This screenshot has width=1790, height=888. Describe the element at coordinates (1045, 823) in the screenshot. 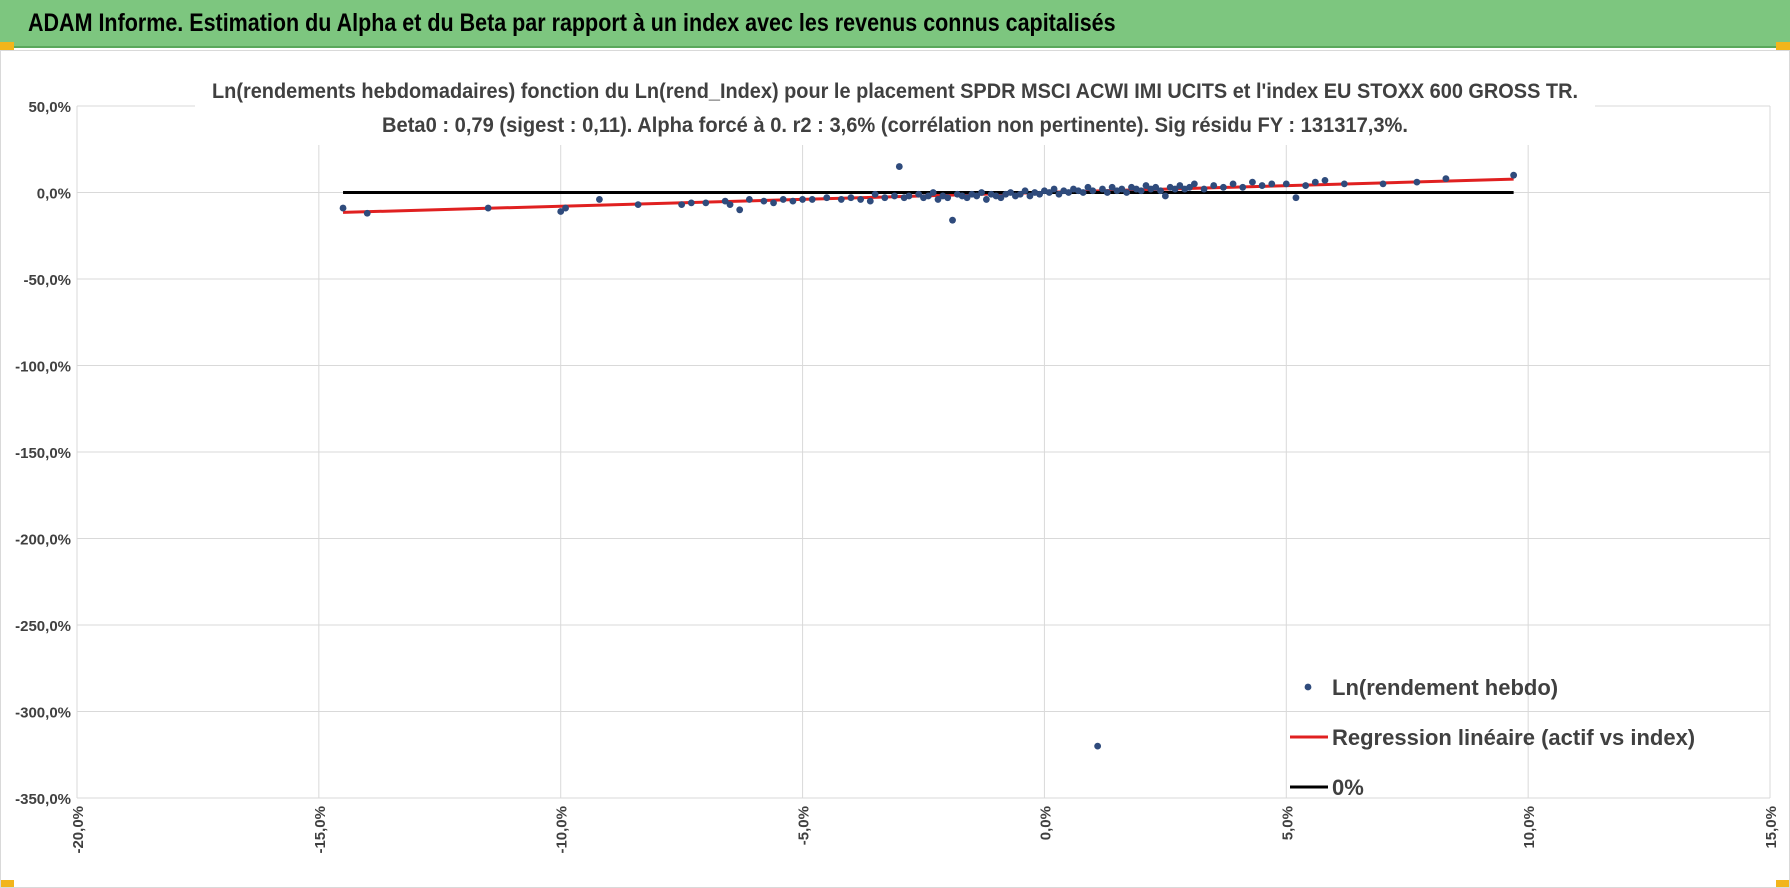

I see `x-tick-label: 0,0%` at that location.